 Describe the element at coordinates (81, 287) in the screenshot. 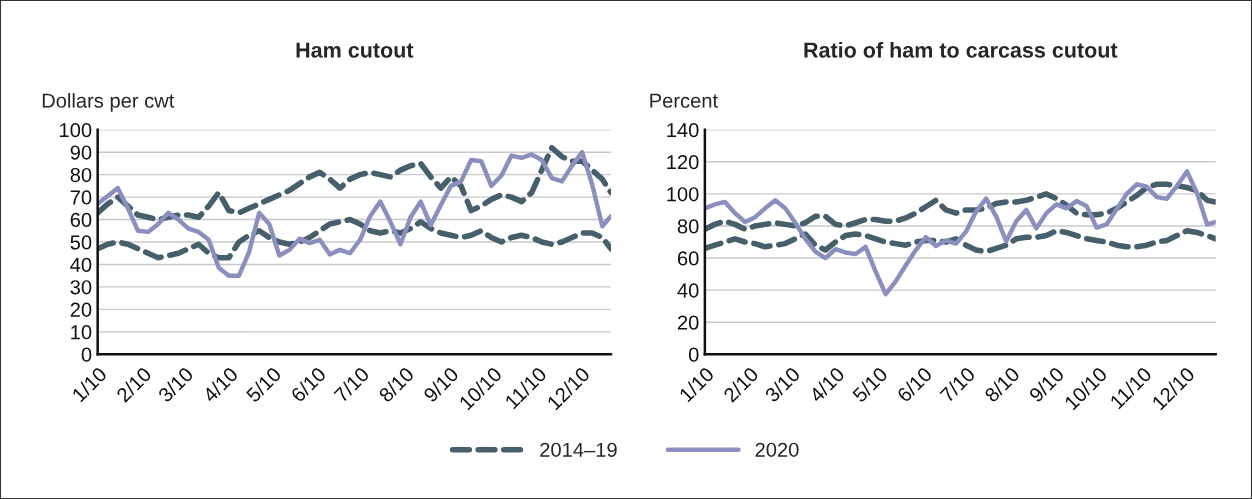

I see `y-tick-label: 30` at that location.